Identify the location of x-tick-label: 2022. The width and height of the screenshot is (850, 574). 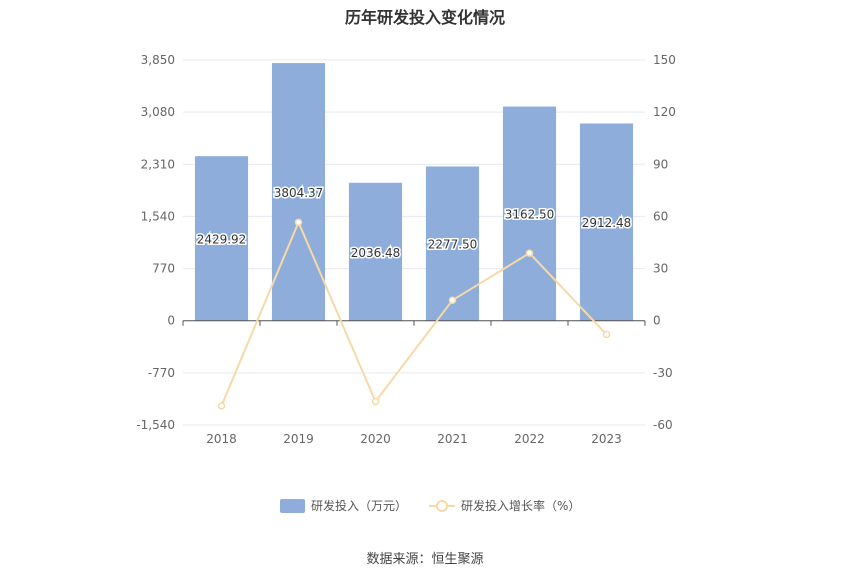
(529, 439).